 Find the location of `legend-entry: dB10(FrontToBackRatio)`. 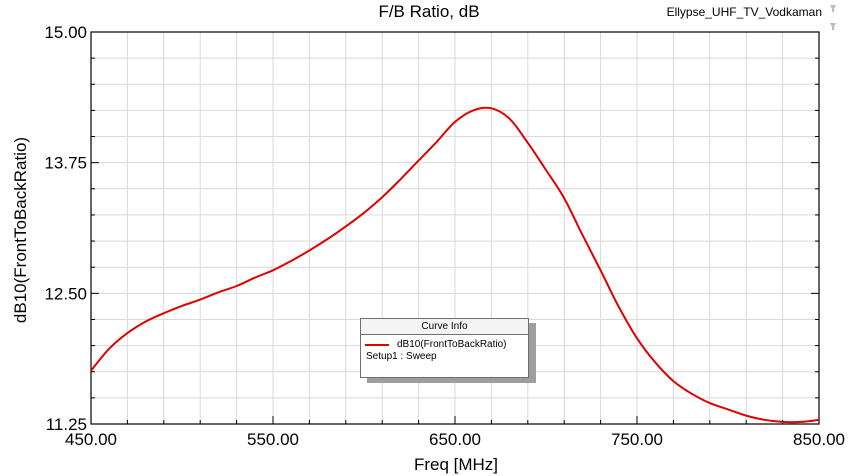

legend-entry: dB10(FrontToBackRatio) is located at coordinates (444, 344).